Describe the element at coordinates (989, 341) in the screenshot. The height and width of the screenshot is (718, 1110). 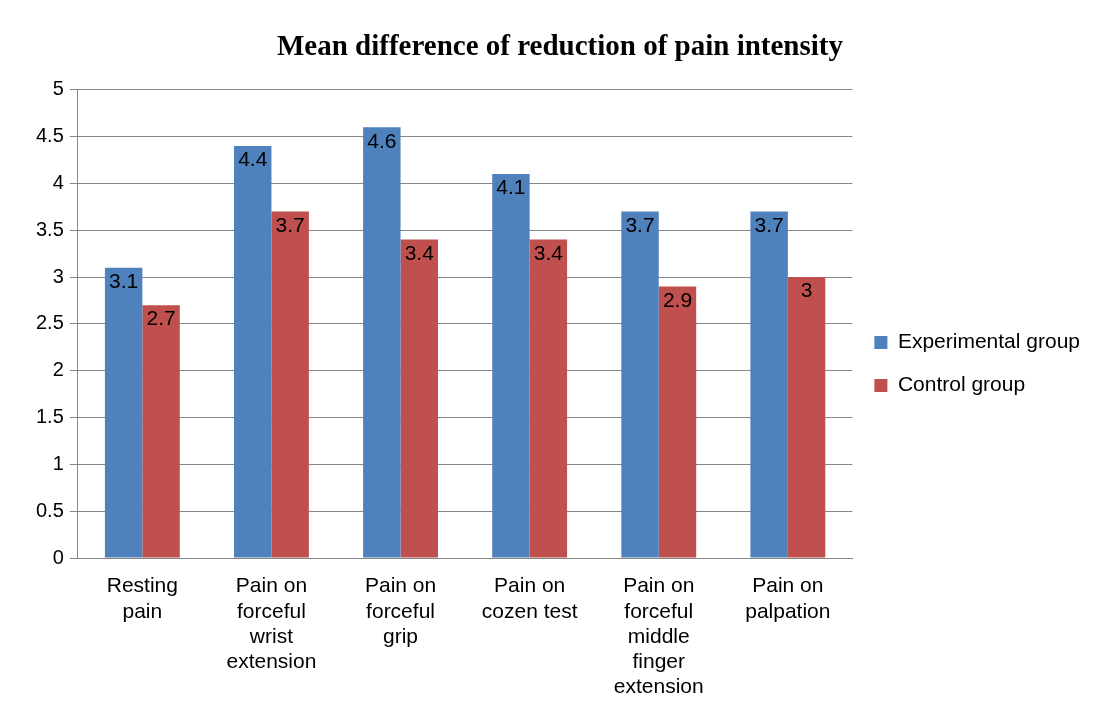
I see `legend-label: Experimental group` at that location.